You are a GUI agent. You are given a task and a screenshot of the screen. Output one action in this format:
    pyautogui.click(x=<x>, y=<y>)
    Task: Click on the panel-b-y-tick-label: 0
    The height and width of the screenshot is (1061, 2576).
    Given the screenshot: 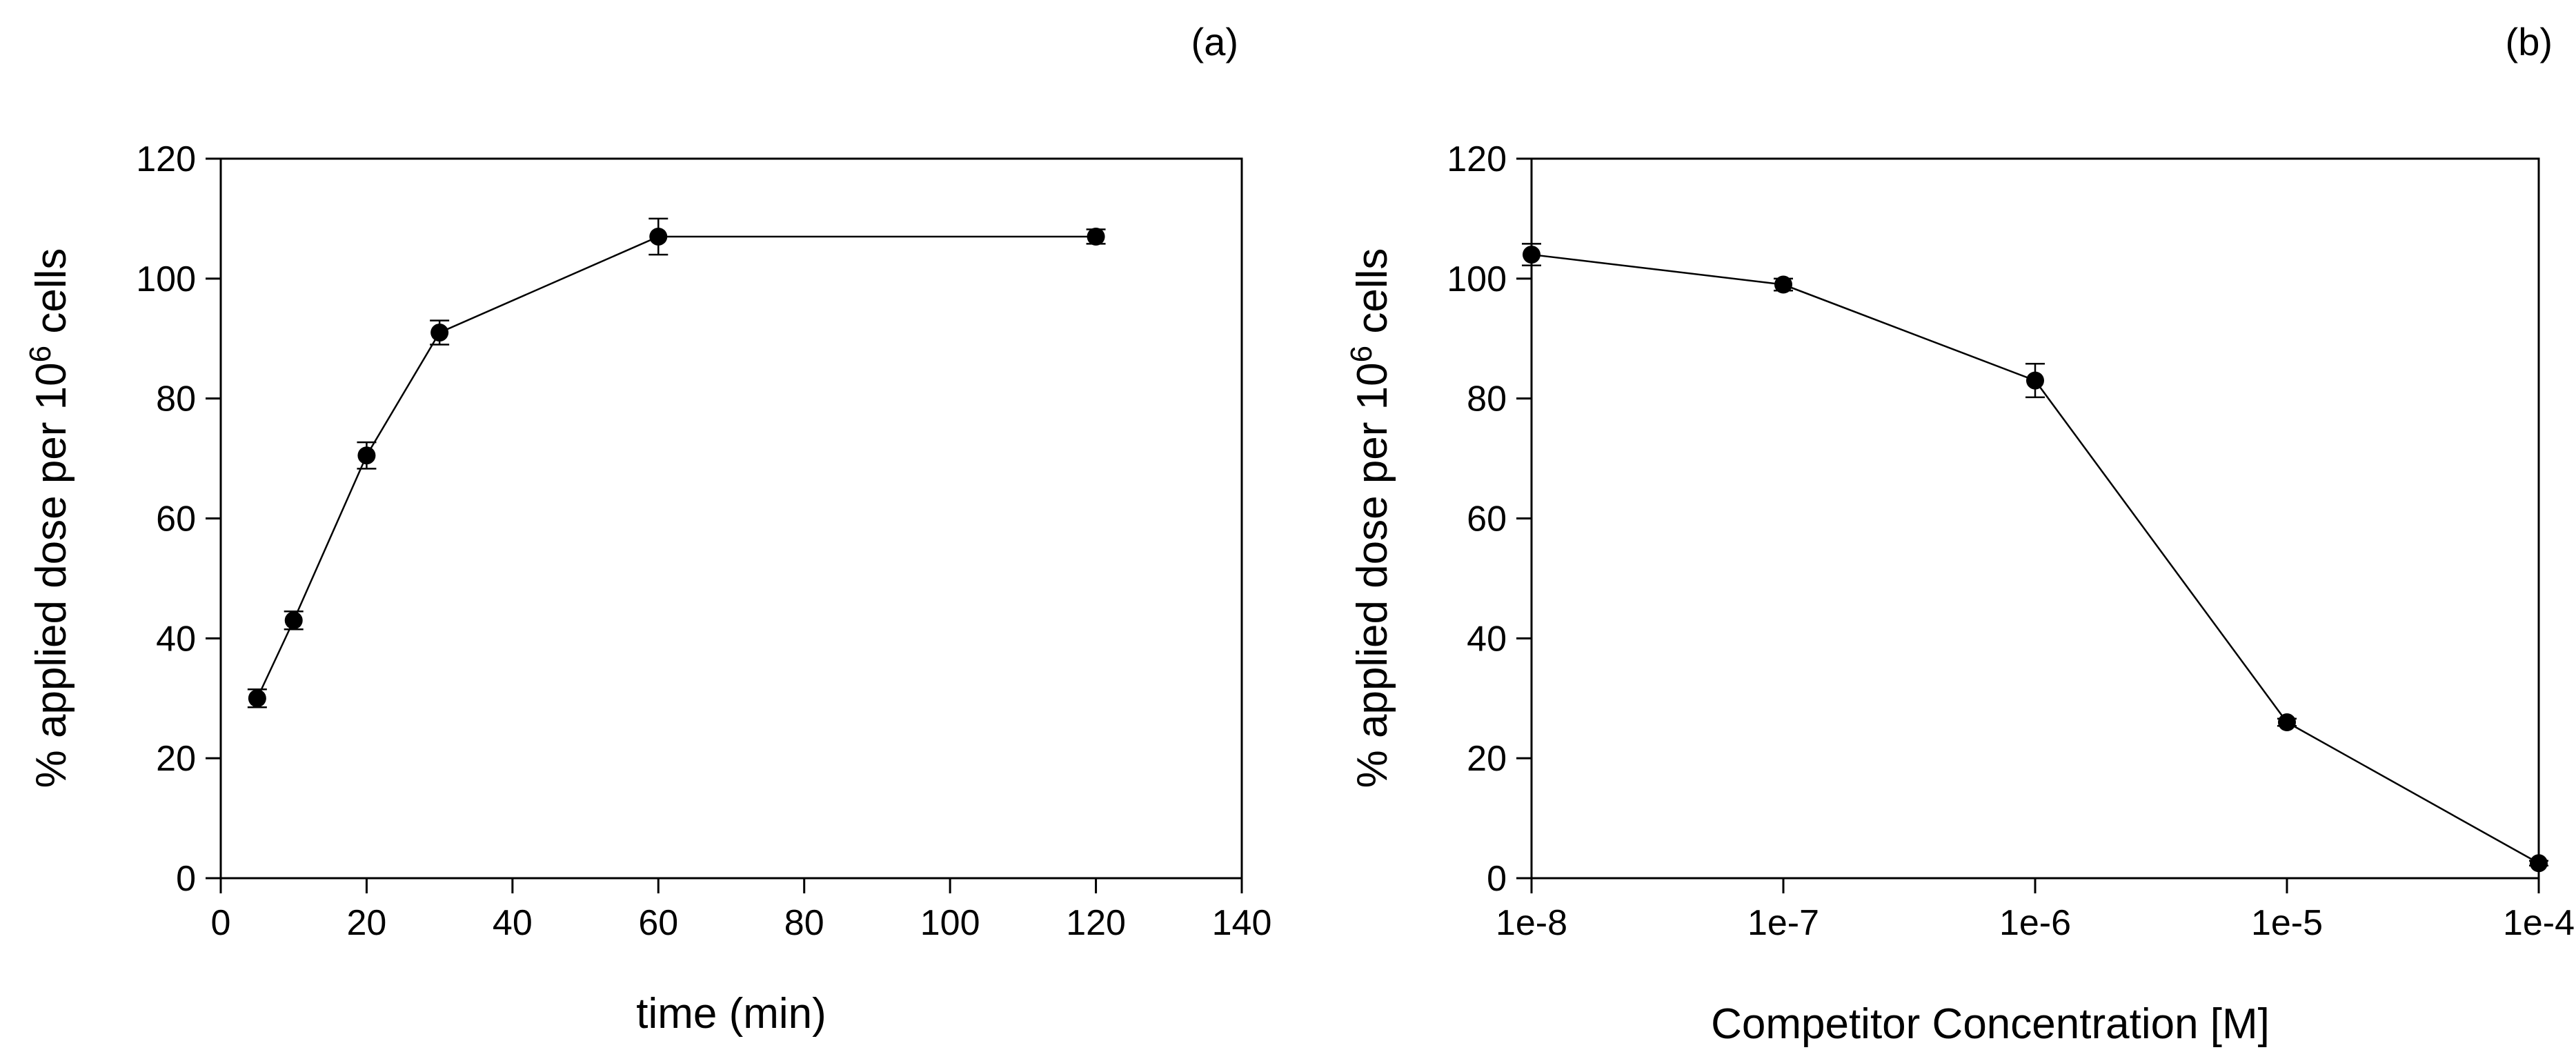 What is the action you would take?
    pyautogui.click(x=1497, y=879)
    